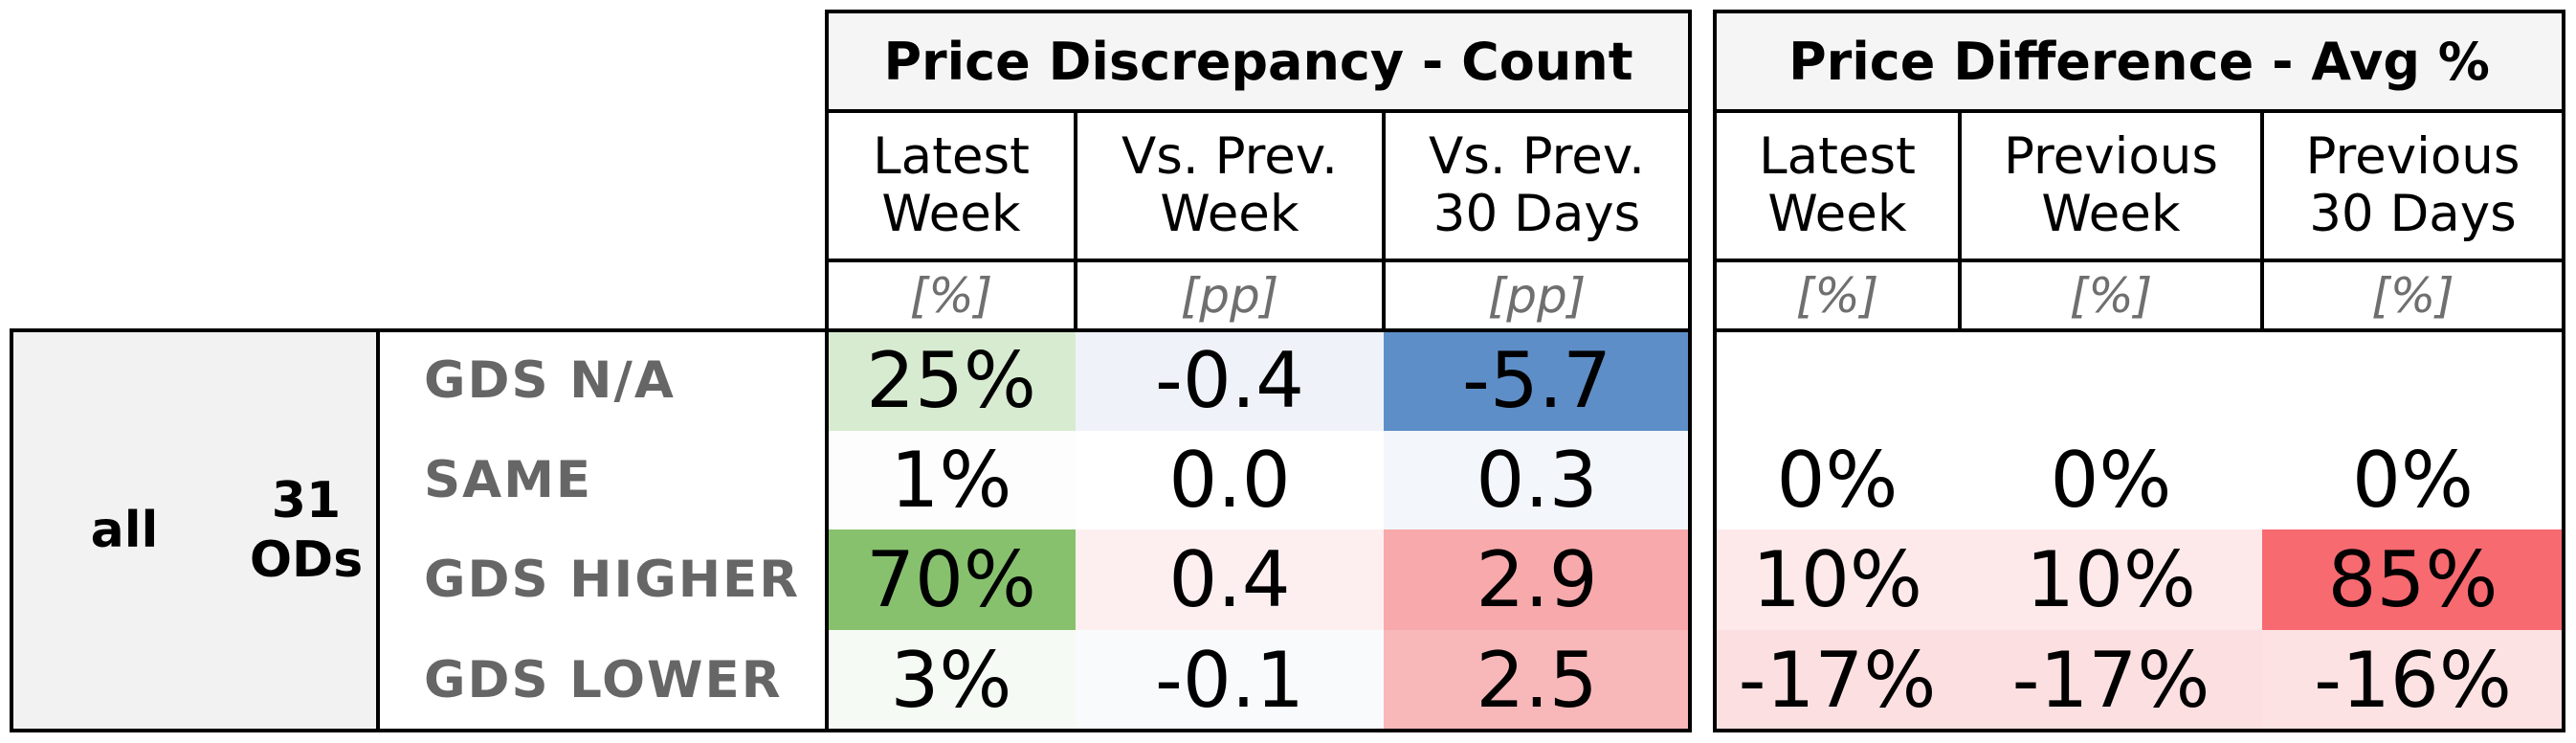 The width and height of the screenshot is (2576, 743). I want to click on data-cell: 1%, so click(951, 480).